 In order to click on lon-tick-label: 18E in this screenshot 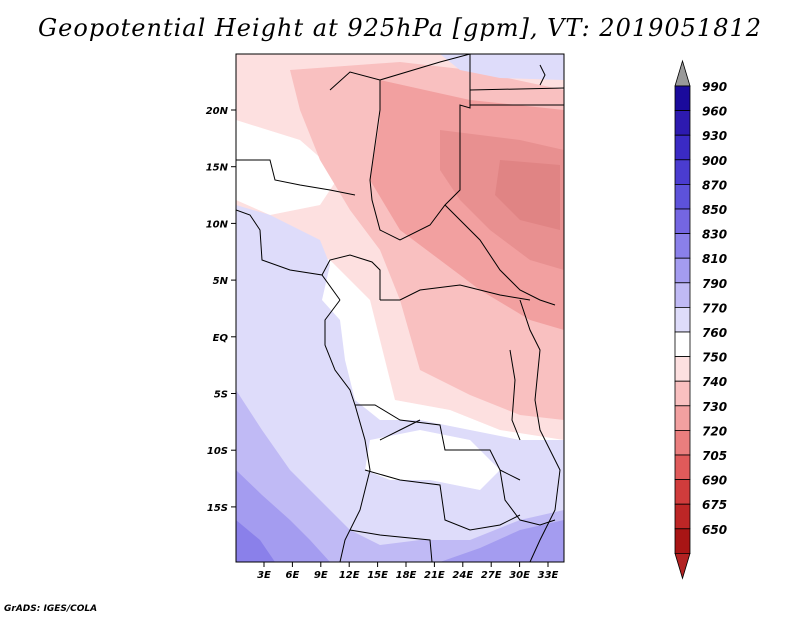, I will do `click(406, 575)`.